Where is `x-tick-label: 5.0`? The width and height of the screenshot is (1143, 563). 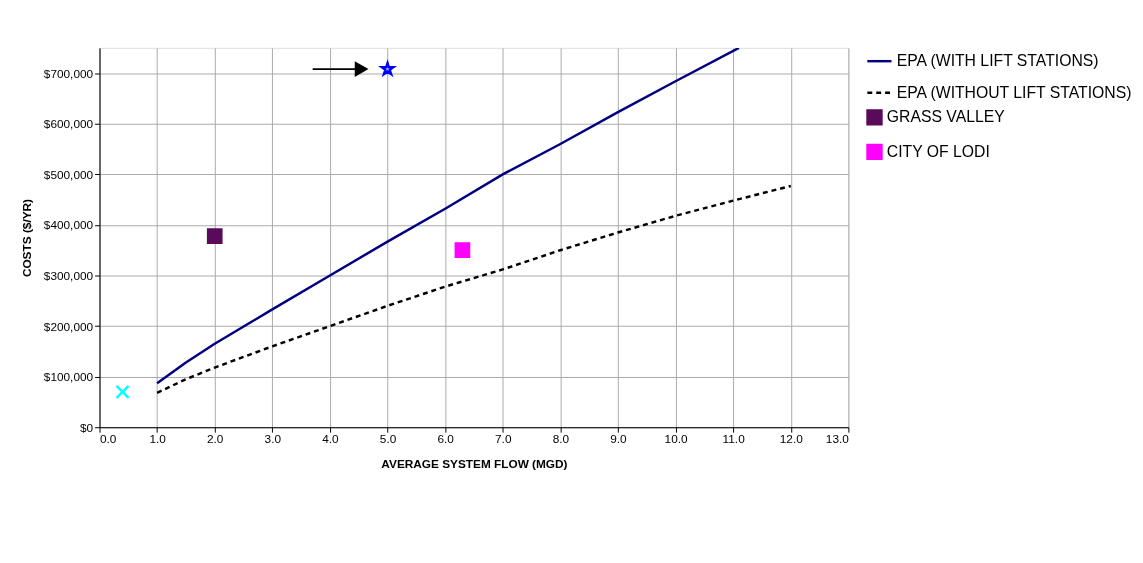 x-tick-label: 5.0 is located at coordinates (388, 439).